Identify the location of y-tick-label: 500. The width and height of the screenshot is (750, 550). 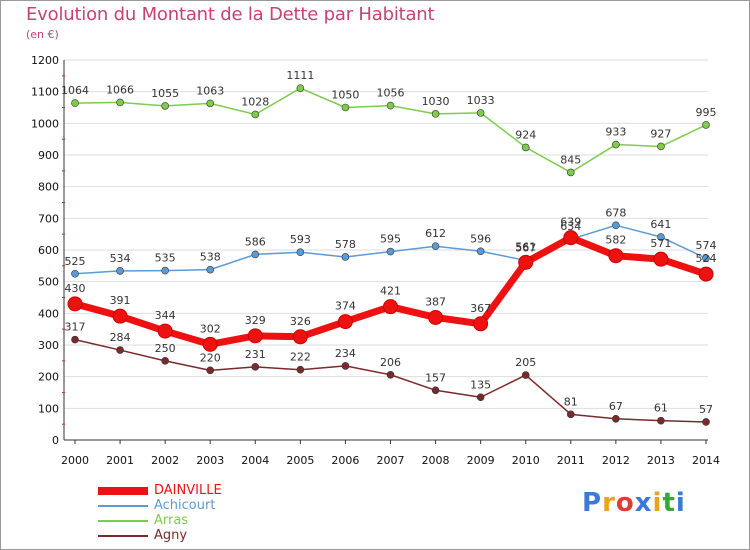
(48, 282).